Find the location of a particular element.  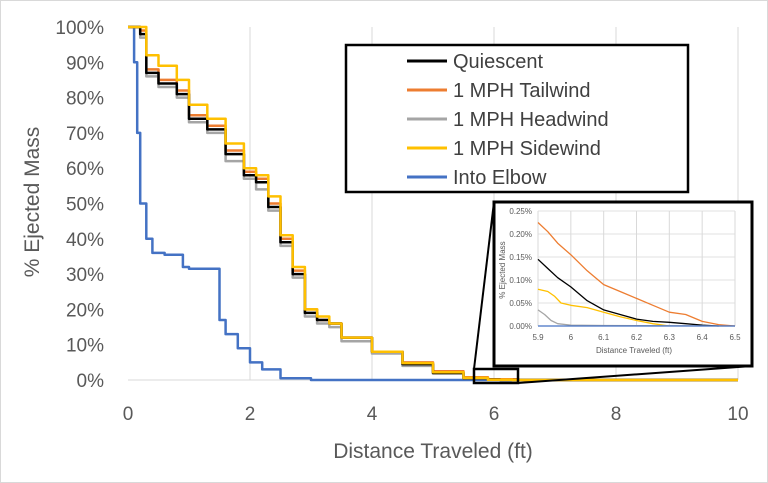

inset-x-tick-labels: 5.9 6 6.1 6.2 6.3 6.4 6.5 is located at coordinates (636, 337).